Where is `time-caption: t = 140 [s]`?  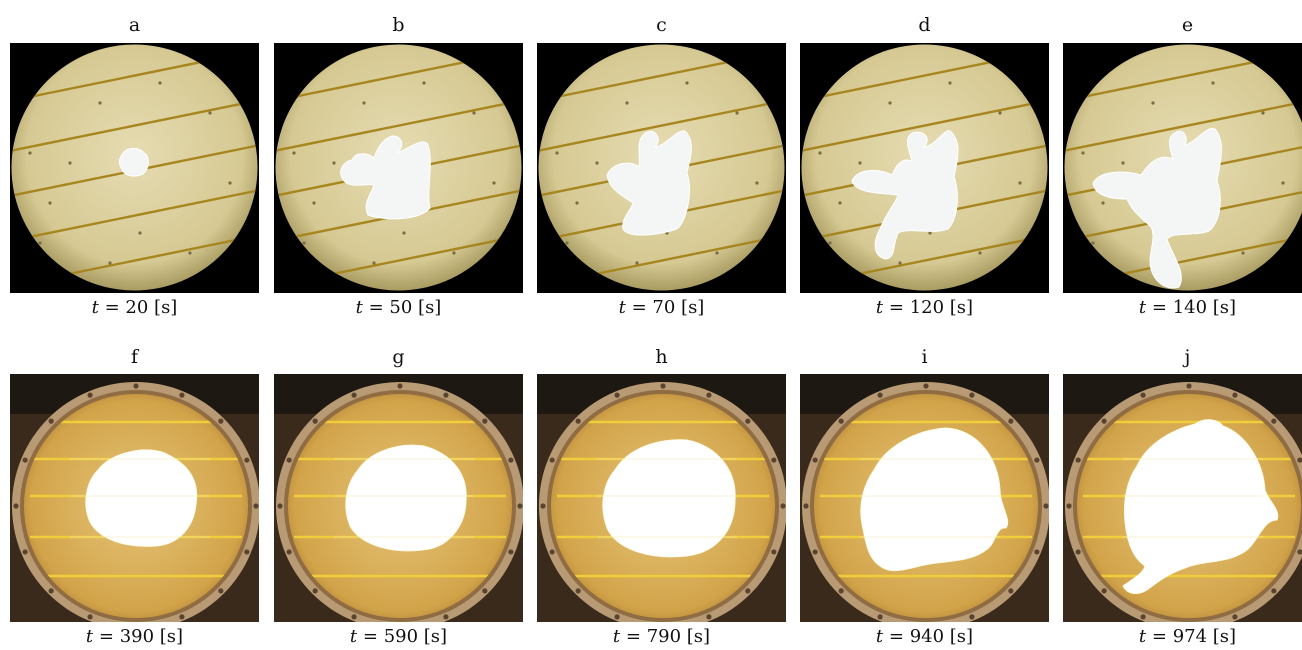
time-caption: t = 140 [s] is located at coordinates (1182, 308).